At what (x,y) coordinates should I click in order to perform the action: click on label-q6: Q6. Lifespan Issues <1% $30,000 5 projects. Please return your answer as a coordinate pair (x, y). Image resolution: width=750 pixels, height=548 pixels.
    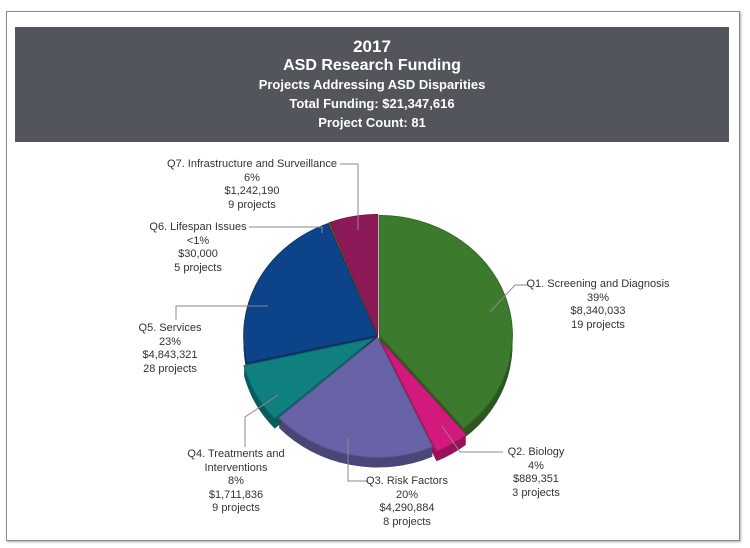
    Looking at the image, I should click on (198, 247).